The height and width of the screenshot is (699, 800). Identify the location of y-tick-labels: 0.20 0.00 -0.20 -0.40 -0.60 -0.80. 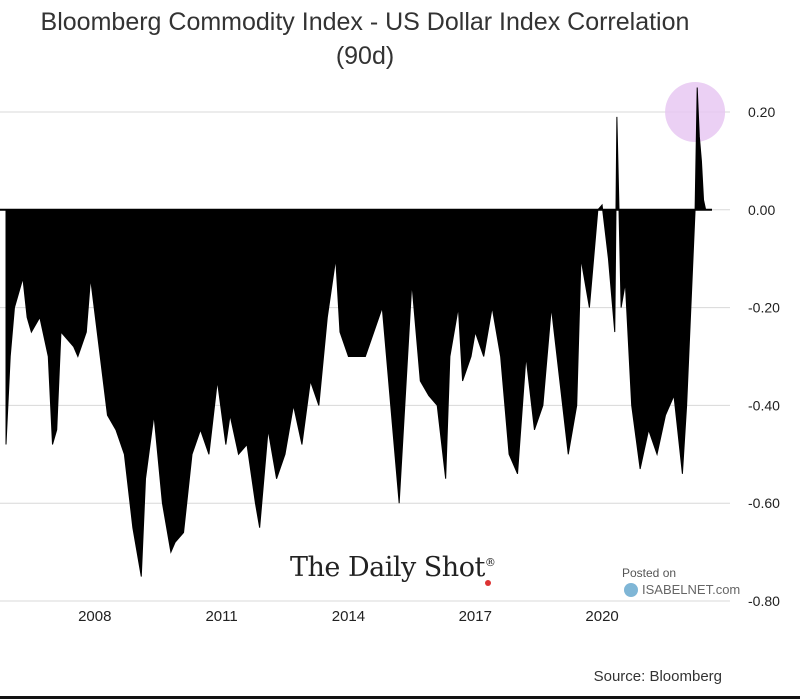
(764, 356).